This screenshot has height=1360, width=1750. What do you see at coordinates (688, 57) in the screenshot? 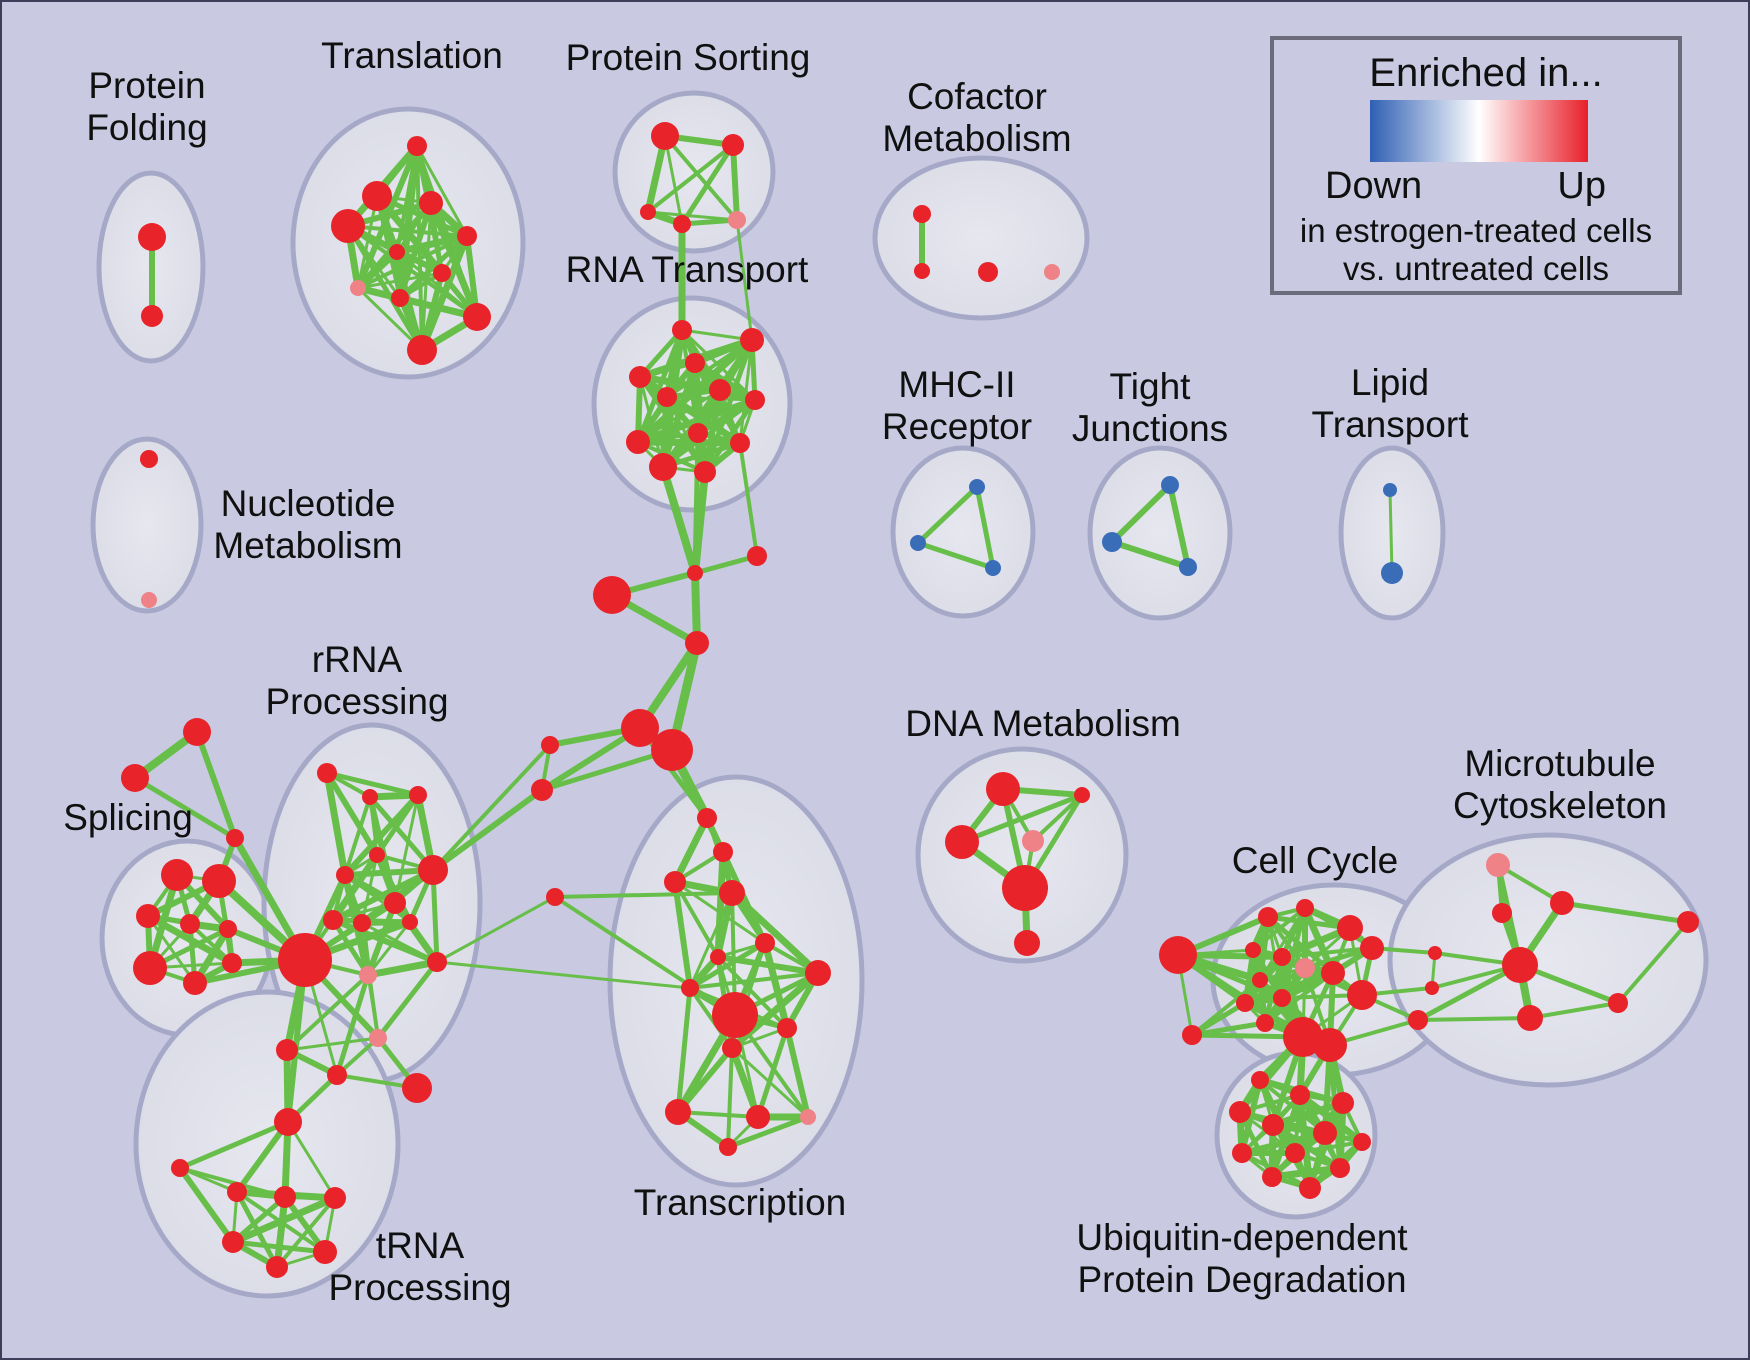
I see `cluster-label-protein_sorting: Protein Sorting` at bounding box center [688, 57].